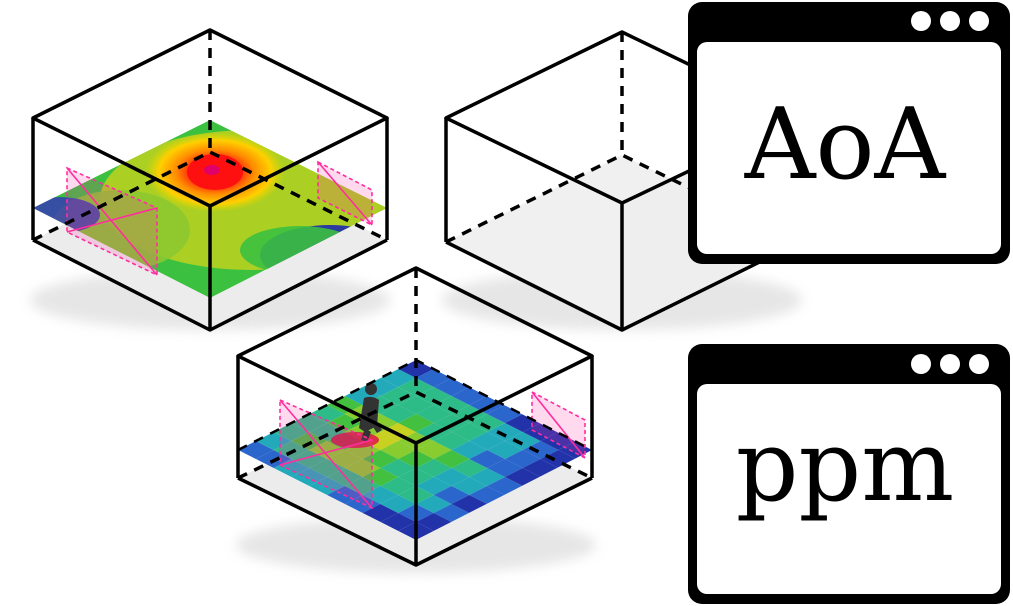 The width and height of the screenshot is (1013, 606). Describe the element at coordinates (845, 145) in the screenshot. I see `window-label: AoA` at that location.